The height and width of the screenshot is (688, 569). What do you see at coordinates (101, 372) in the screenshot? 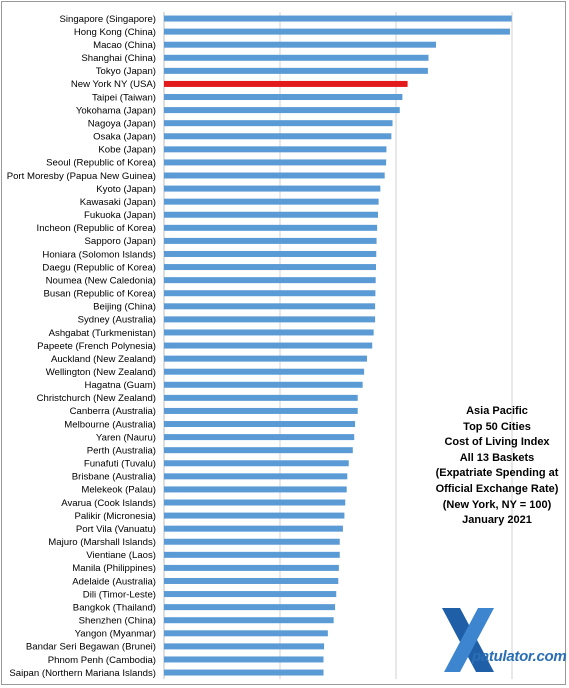
I see `category-label: Wellington (New Zealand)` at bounding box center [101, 372].